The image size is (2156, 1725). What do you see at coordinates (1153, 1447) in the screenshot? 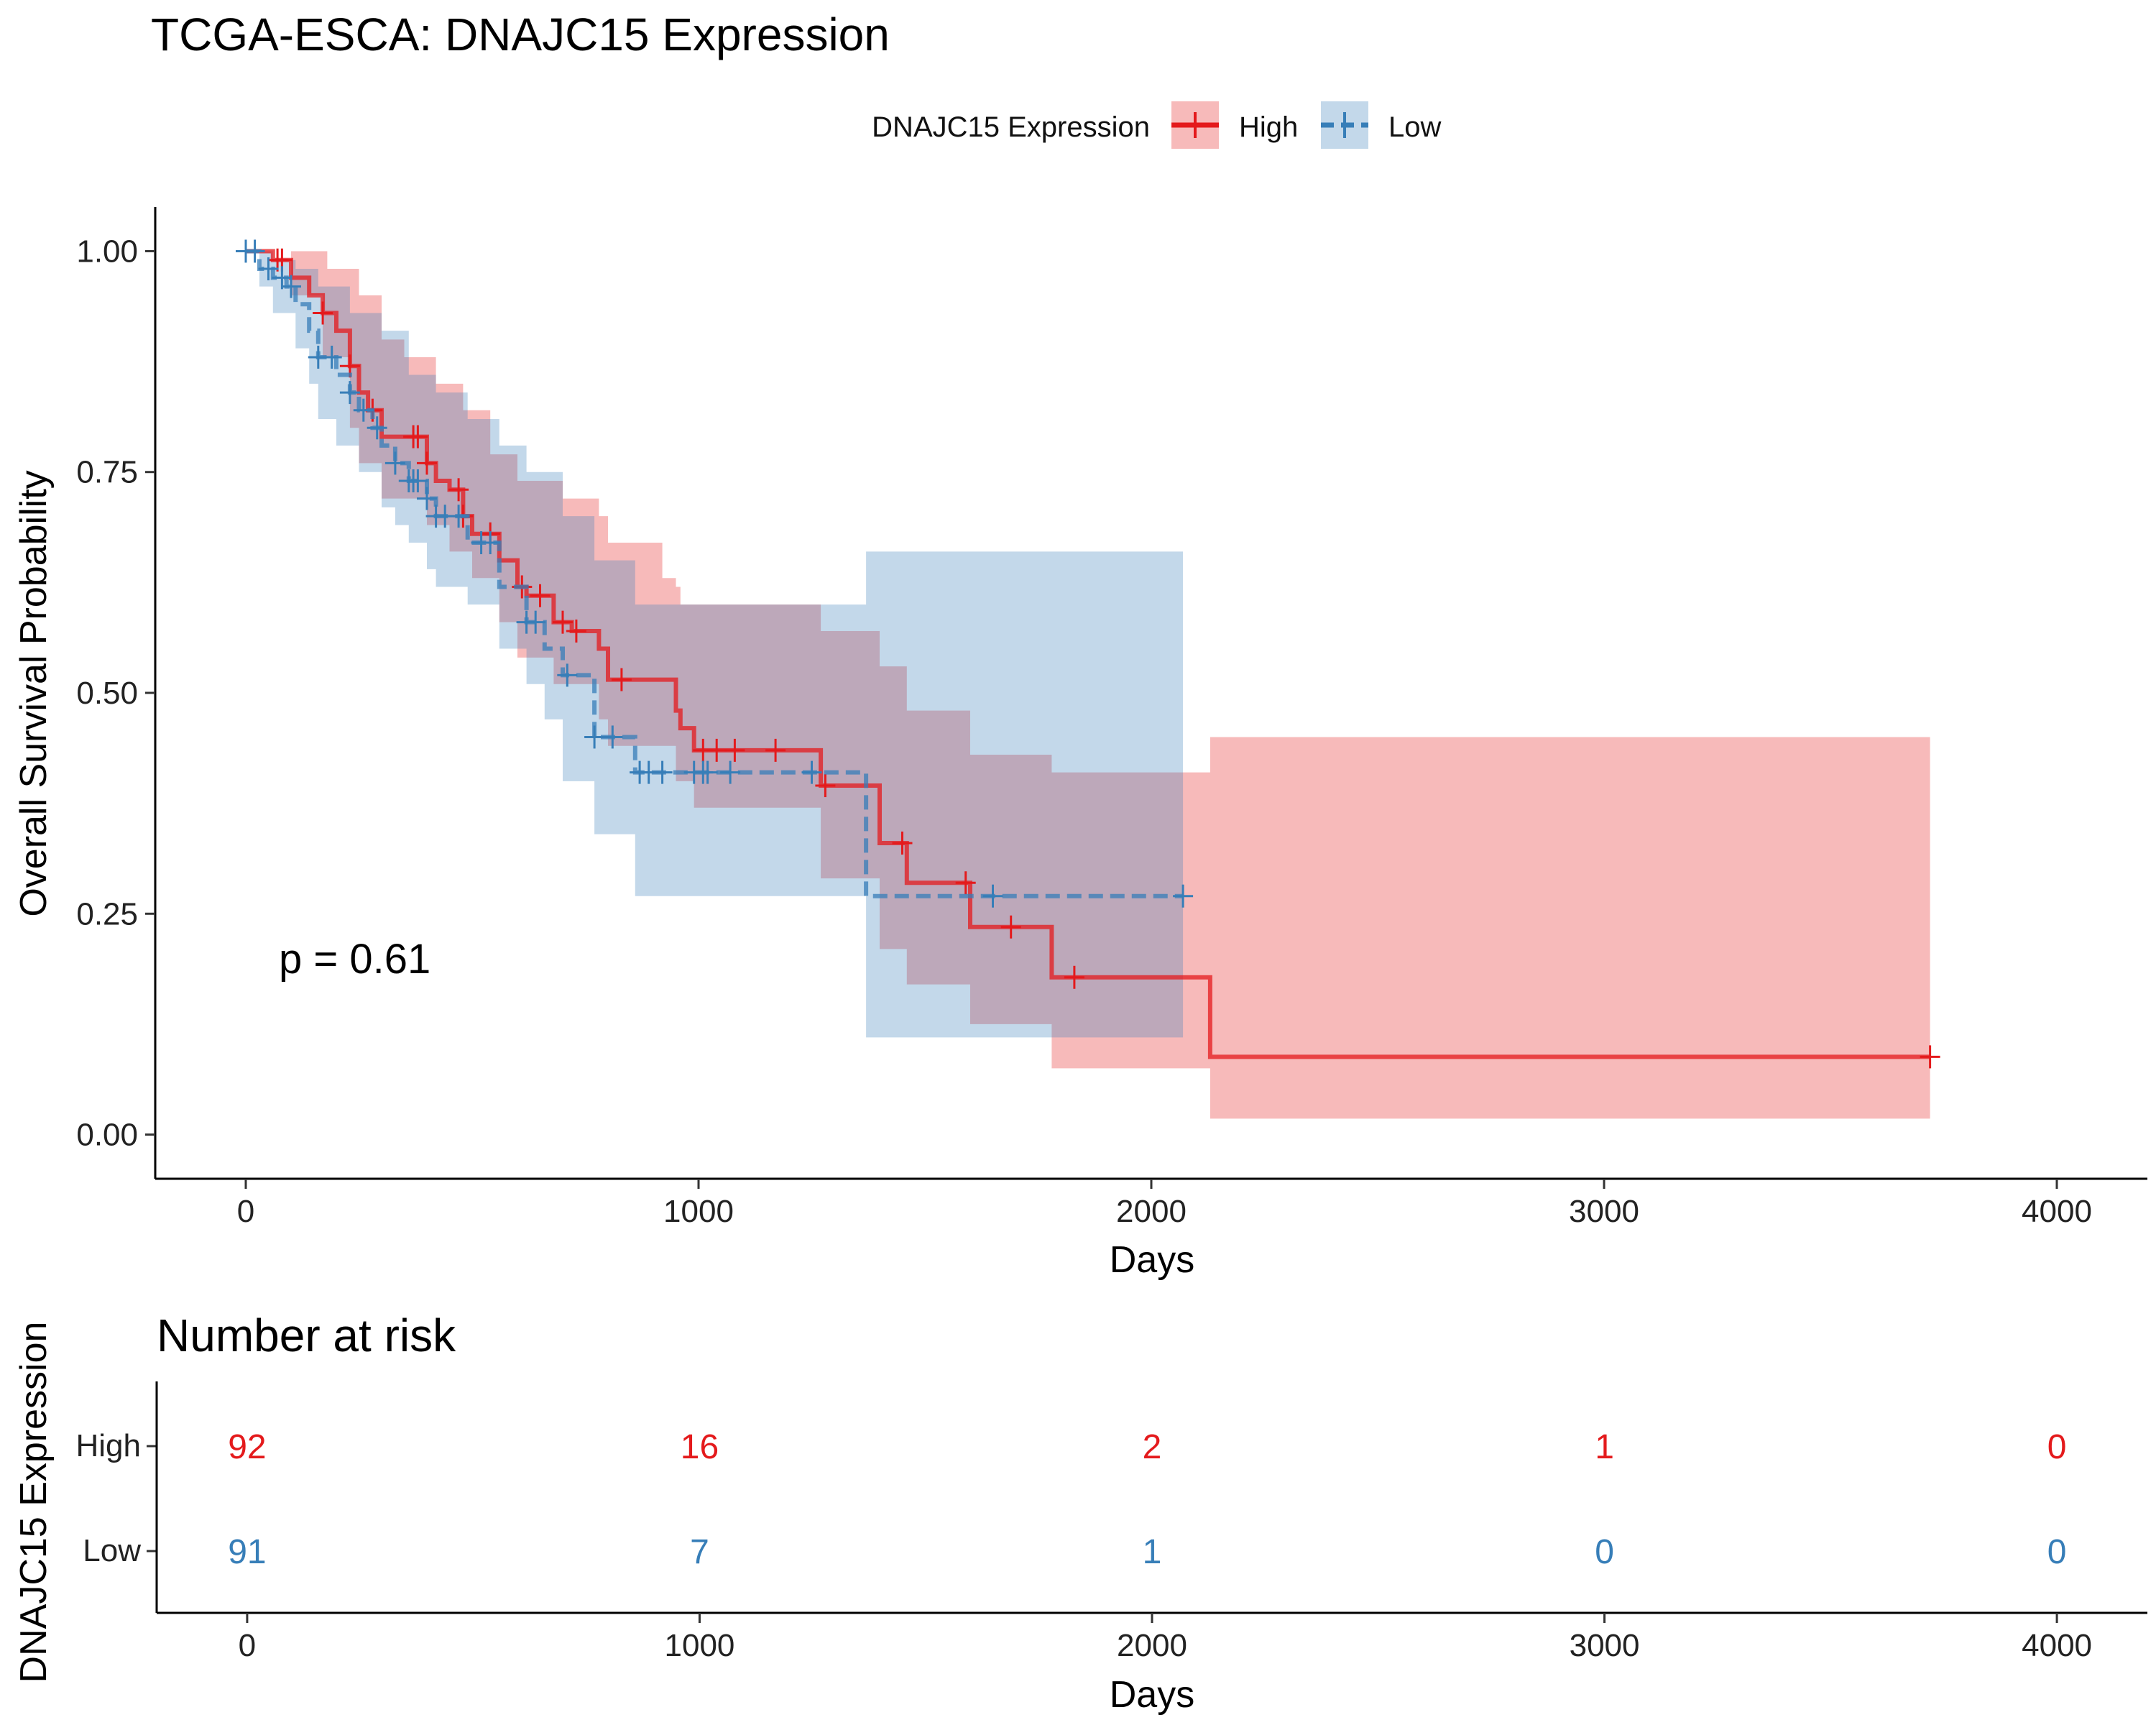
I see `risk-count-high: 2` at bounding box center [1153, 1447].